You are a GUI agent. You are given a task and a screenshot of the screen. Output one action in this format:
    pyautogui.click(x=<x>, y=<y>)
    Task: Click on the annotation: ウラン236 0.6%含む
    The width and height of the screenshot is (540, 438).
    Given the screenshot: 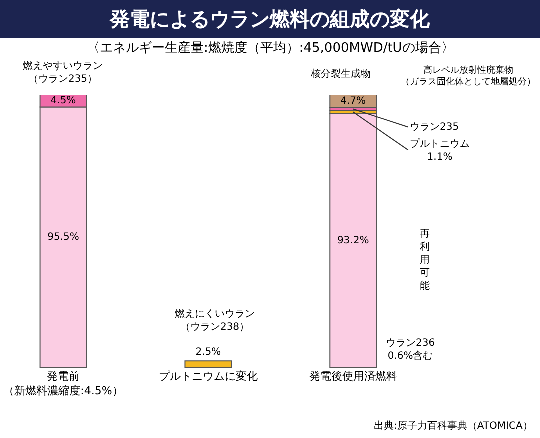 What is the action you would take?
    pyautogui.click(x=411, y=350)
    